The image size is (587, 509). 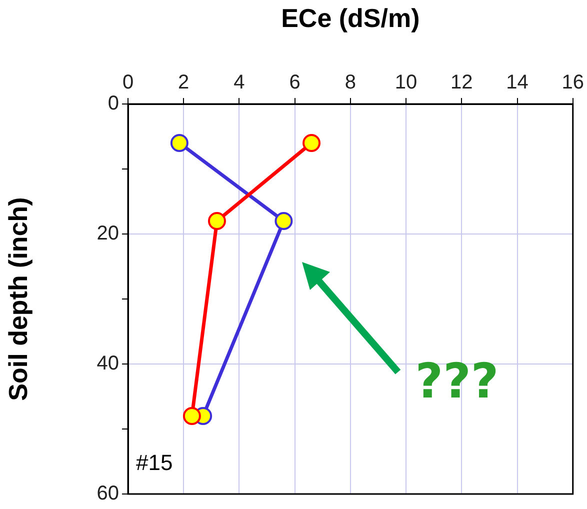 I want to click on annotation: #15, so click(x=154, y=463).